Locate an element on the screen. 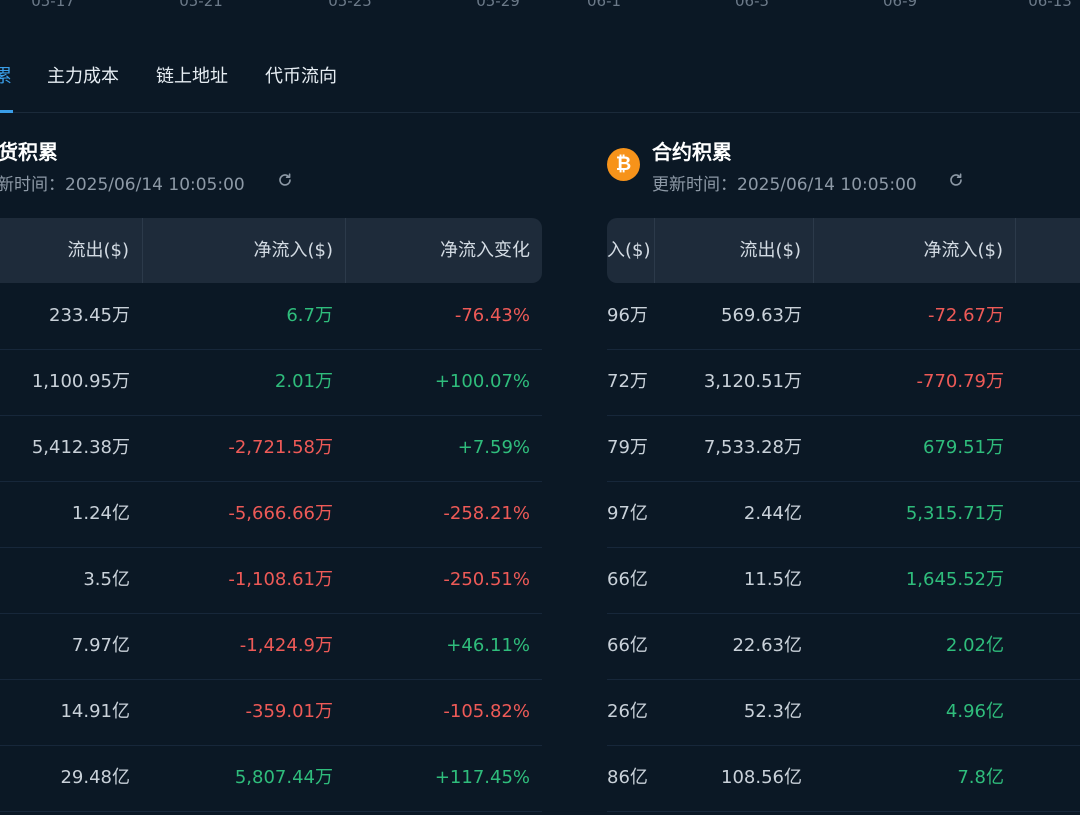 The image size is (1080, 815). outflow-cell: 2.44亿 is located at coordinates (772, 513).